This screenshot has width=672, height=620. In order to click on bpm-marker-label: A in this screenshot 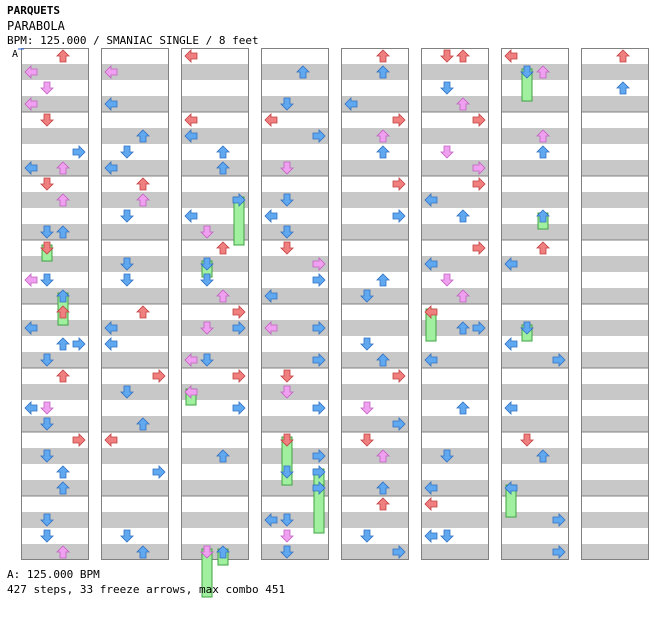, I will do `click(15, 54)`.